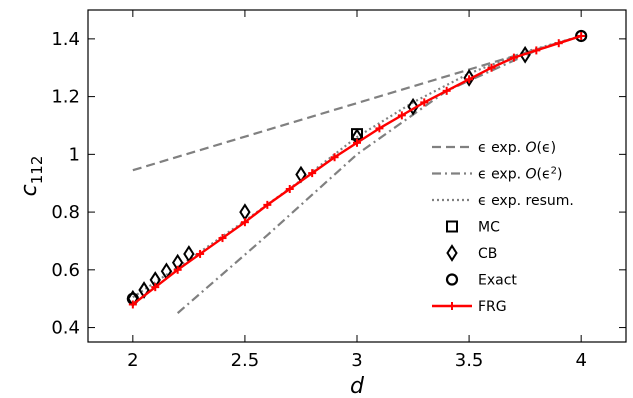 The height and width of the screenshot is (398, 633). What do you see at coordinates (65, 212) in the screenshot?
I see `y-tick-label: 0.8` at bounding box center [65, 212].